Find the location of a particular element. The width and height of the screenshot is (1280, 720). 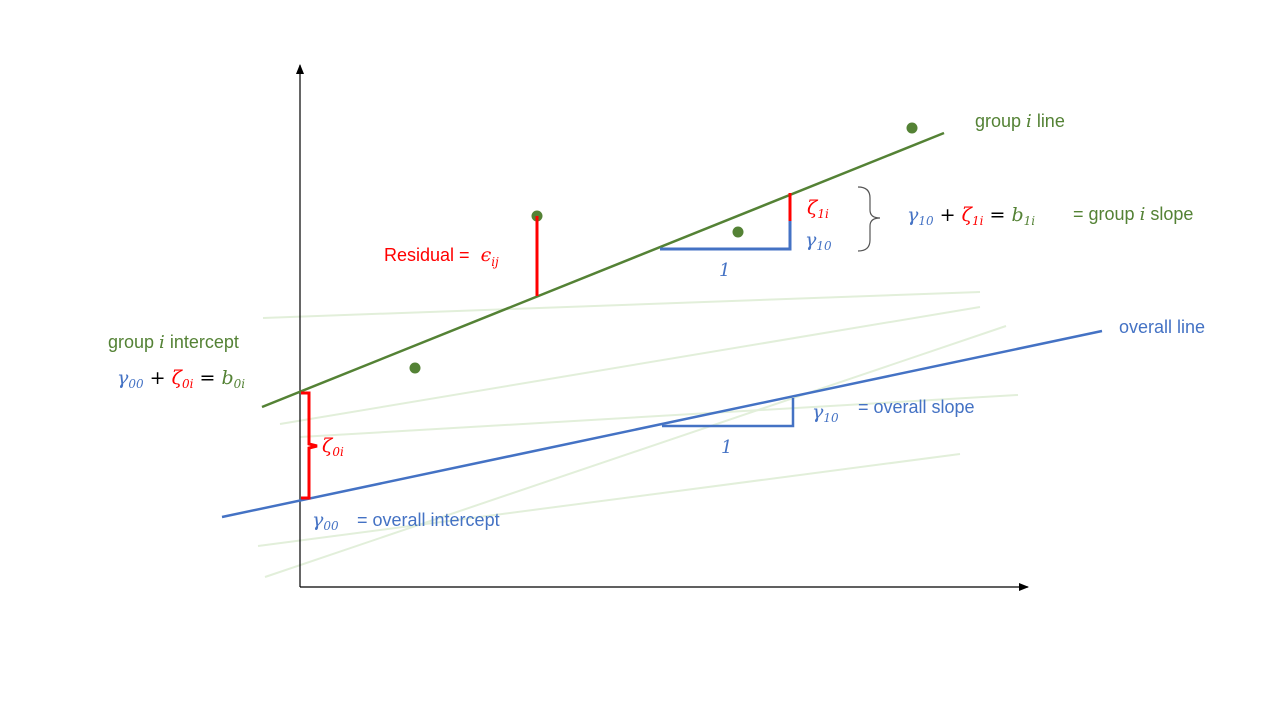

intercept-deviation-brace is located at coordinates (309, 445).